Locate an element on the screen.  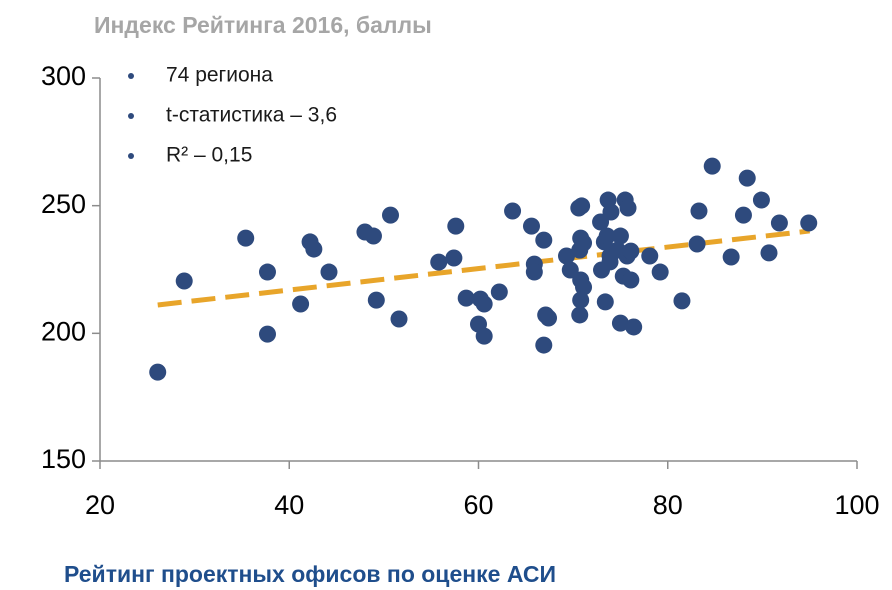
annotation: R² – 0,15 is located at coordinates (209, 155).